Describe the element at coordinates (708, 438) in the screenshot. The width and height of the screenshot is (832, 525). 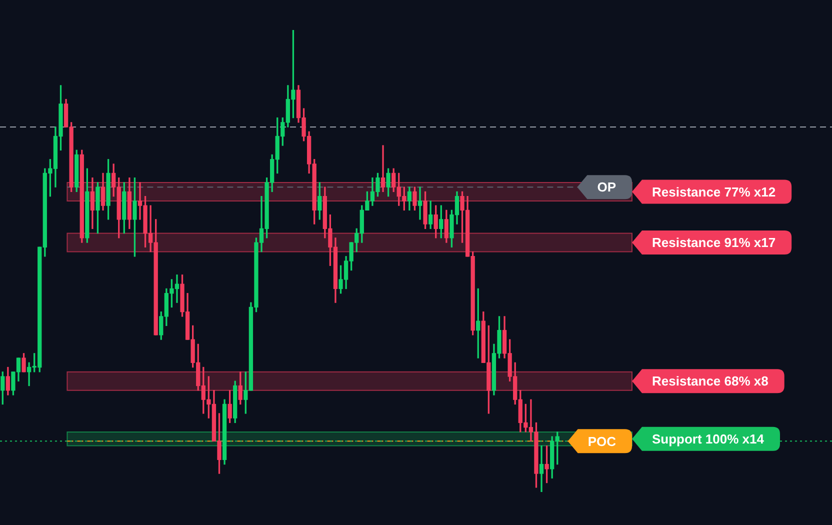
I see `band-label: Support 100% x14` at that location.